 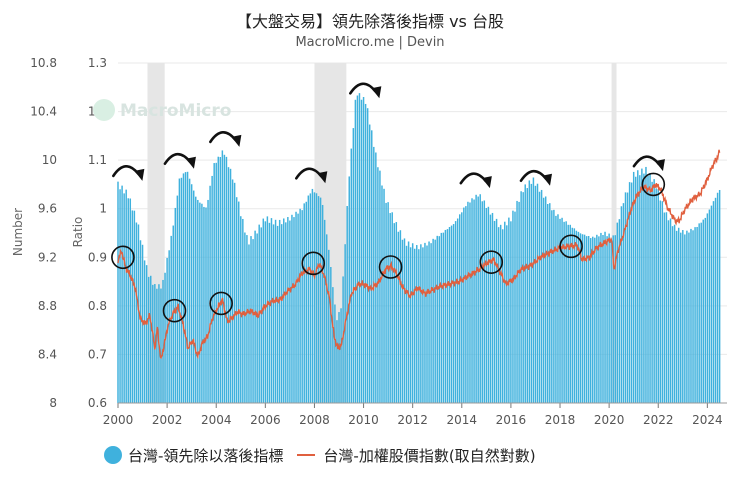 I want to click on x-tick-label: 2008, so click(x=314, y=420).